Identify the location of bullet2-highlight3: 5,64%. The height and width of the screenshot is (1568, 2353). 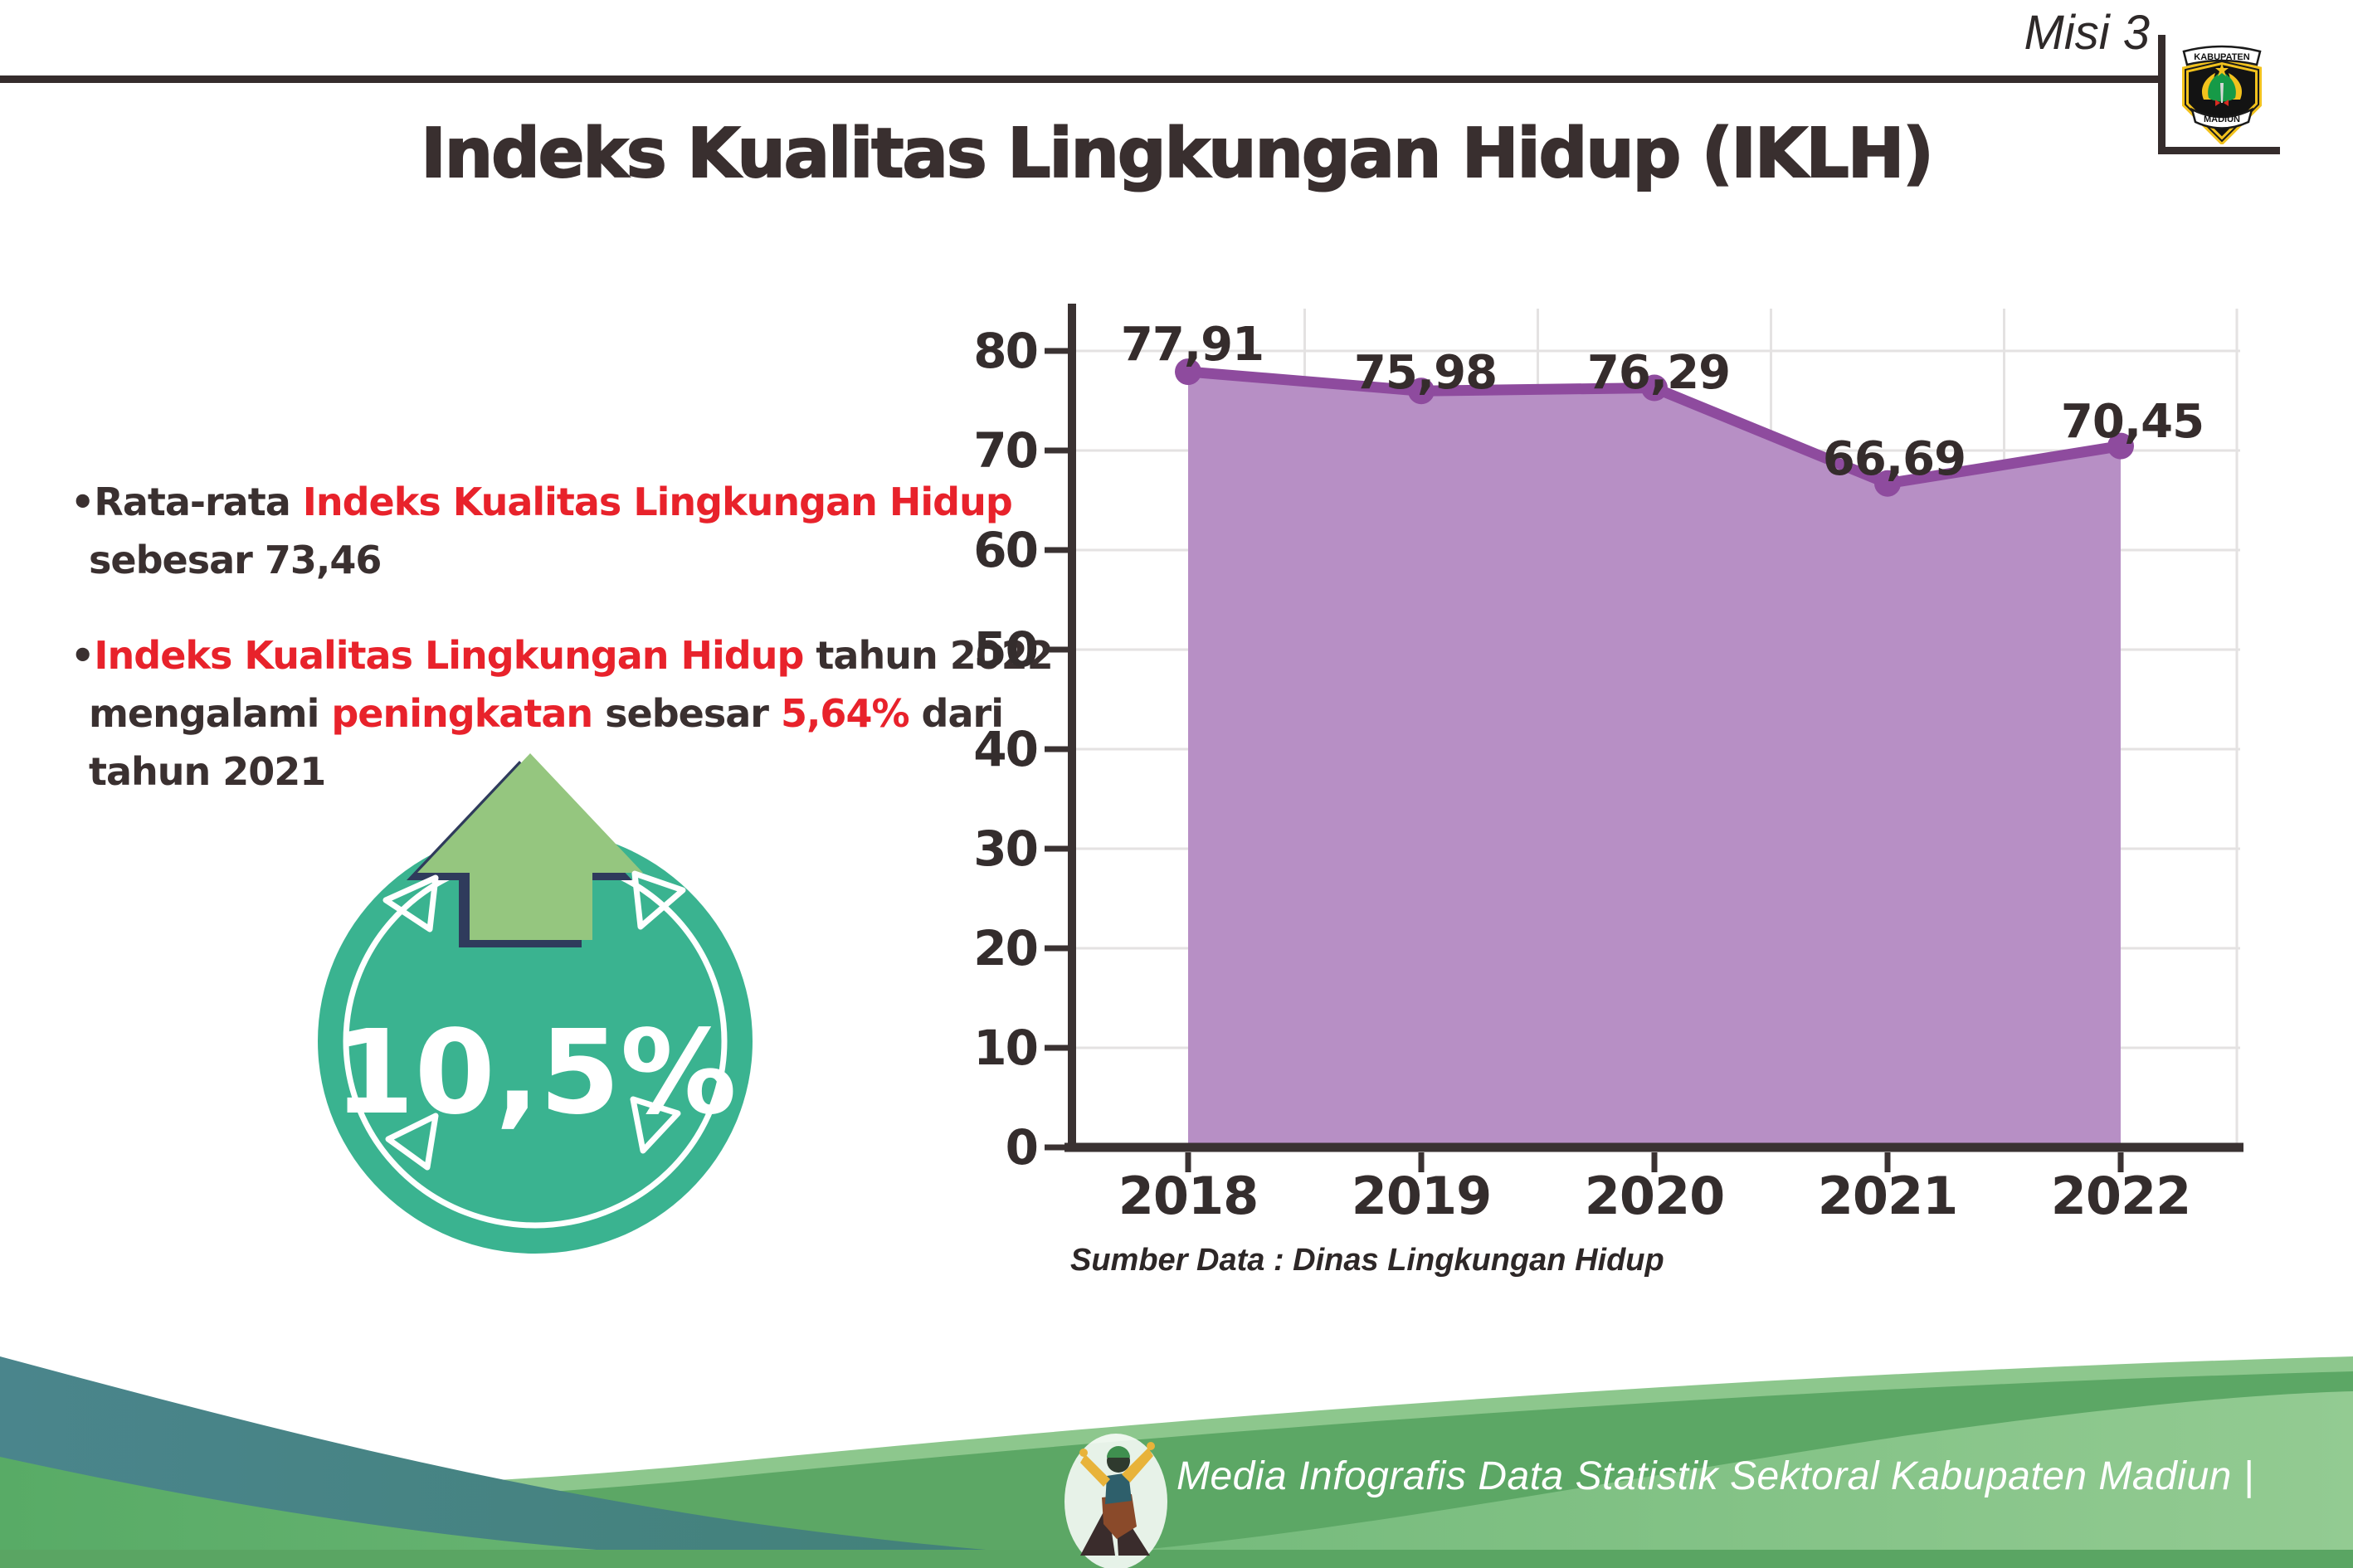
(845, 713).